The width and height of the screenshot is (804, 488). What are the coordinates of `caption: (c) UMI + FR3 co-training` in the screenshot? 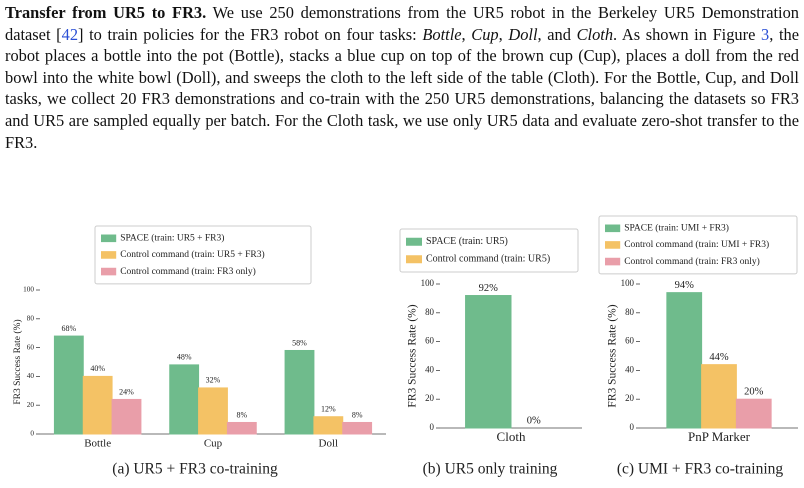 It's located at (700, 469).